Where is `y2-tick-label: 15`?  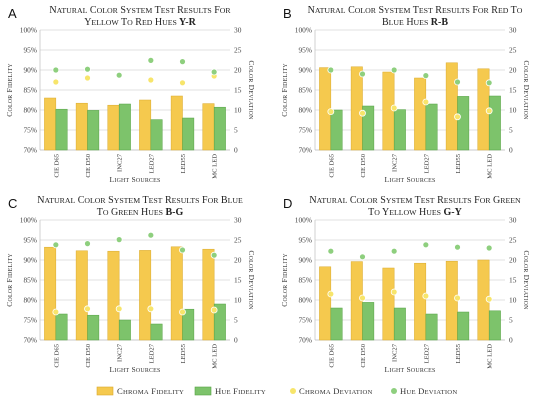 y2-tick-label: 15 is located at coordinates (238, 90).